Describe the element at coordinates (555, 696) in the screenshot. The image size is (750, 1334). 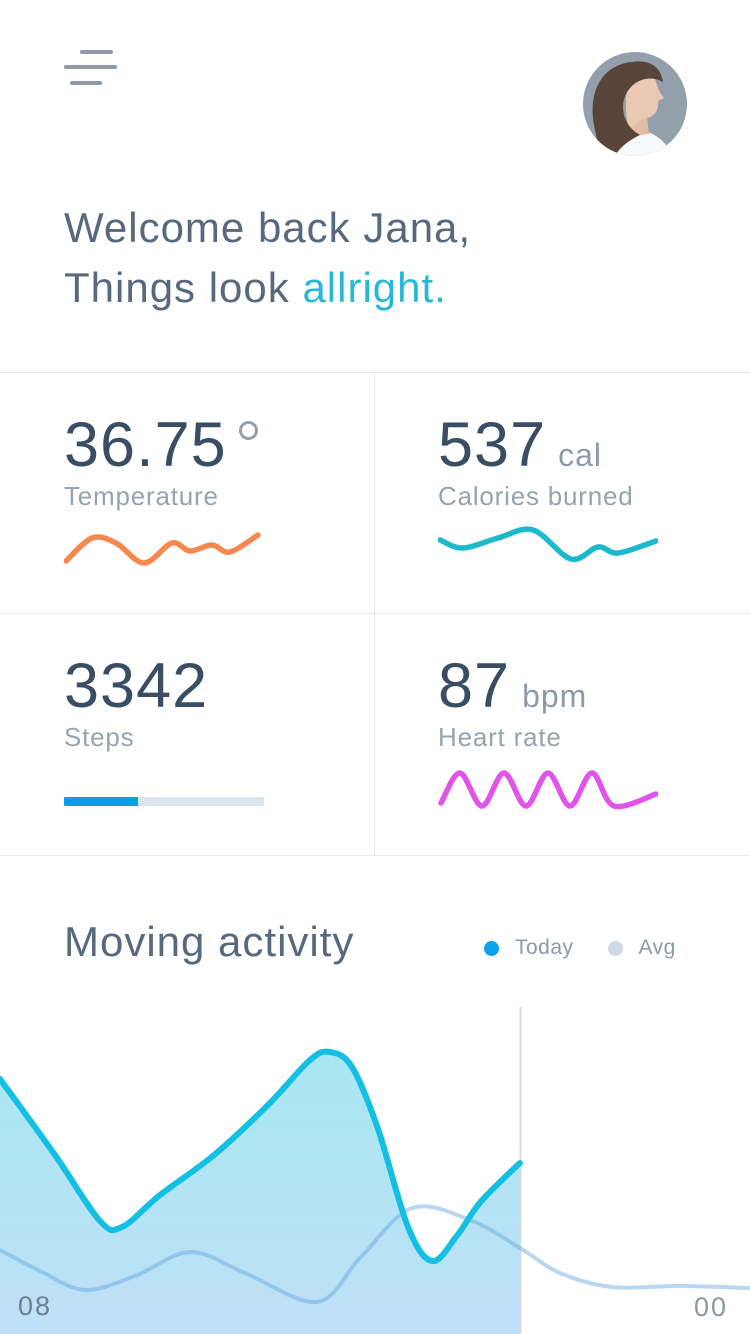
I see `heart-rate-unit: bpm` at that location.